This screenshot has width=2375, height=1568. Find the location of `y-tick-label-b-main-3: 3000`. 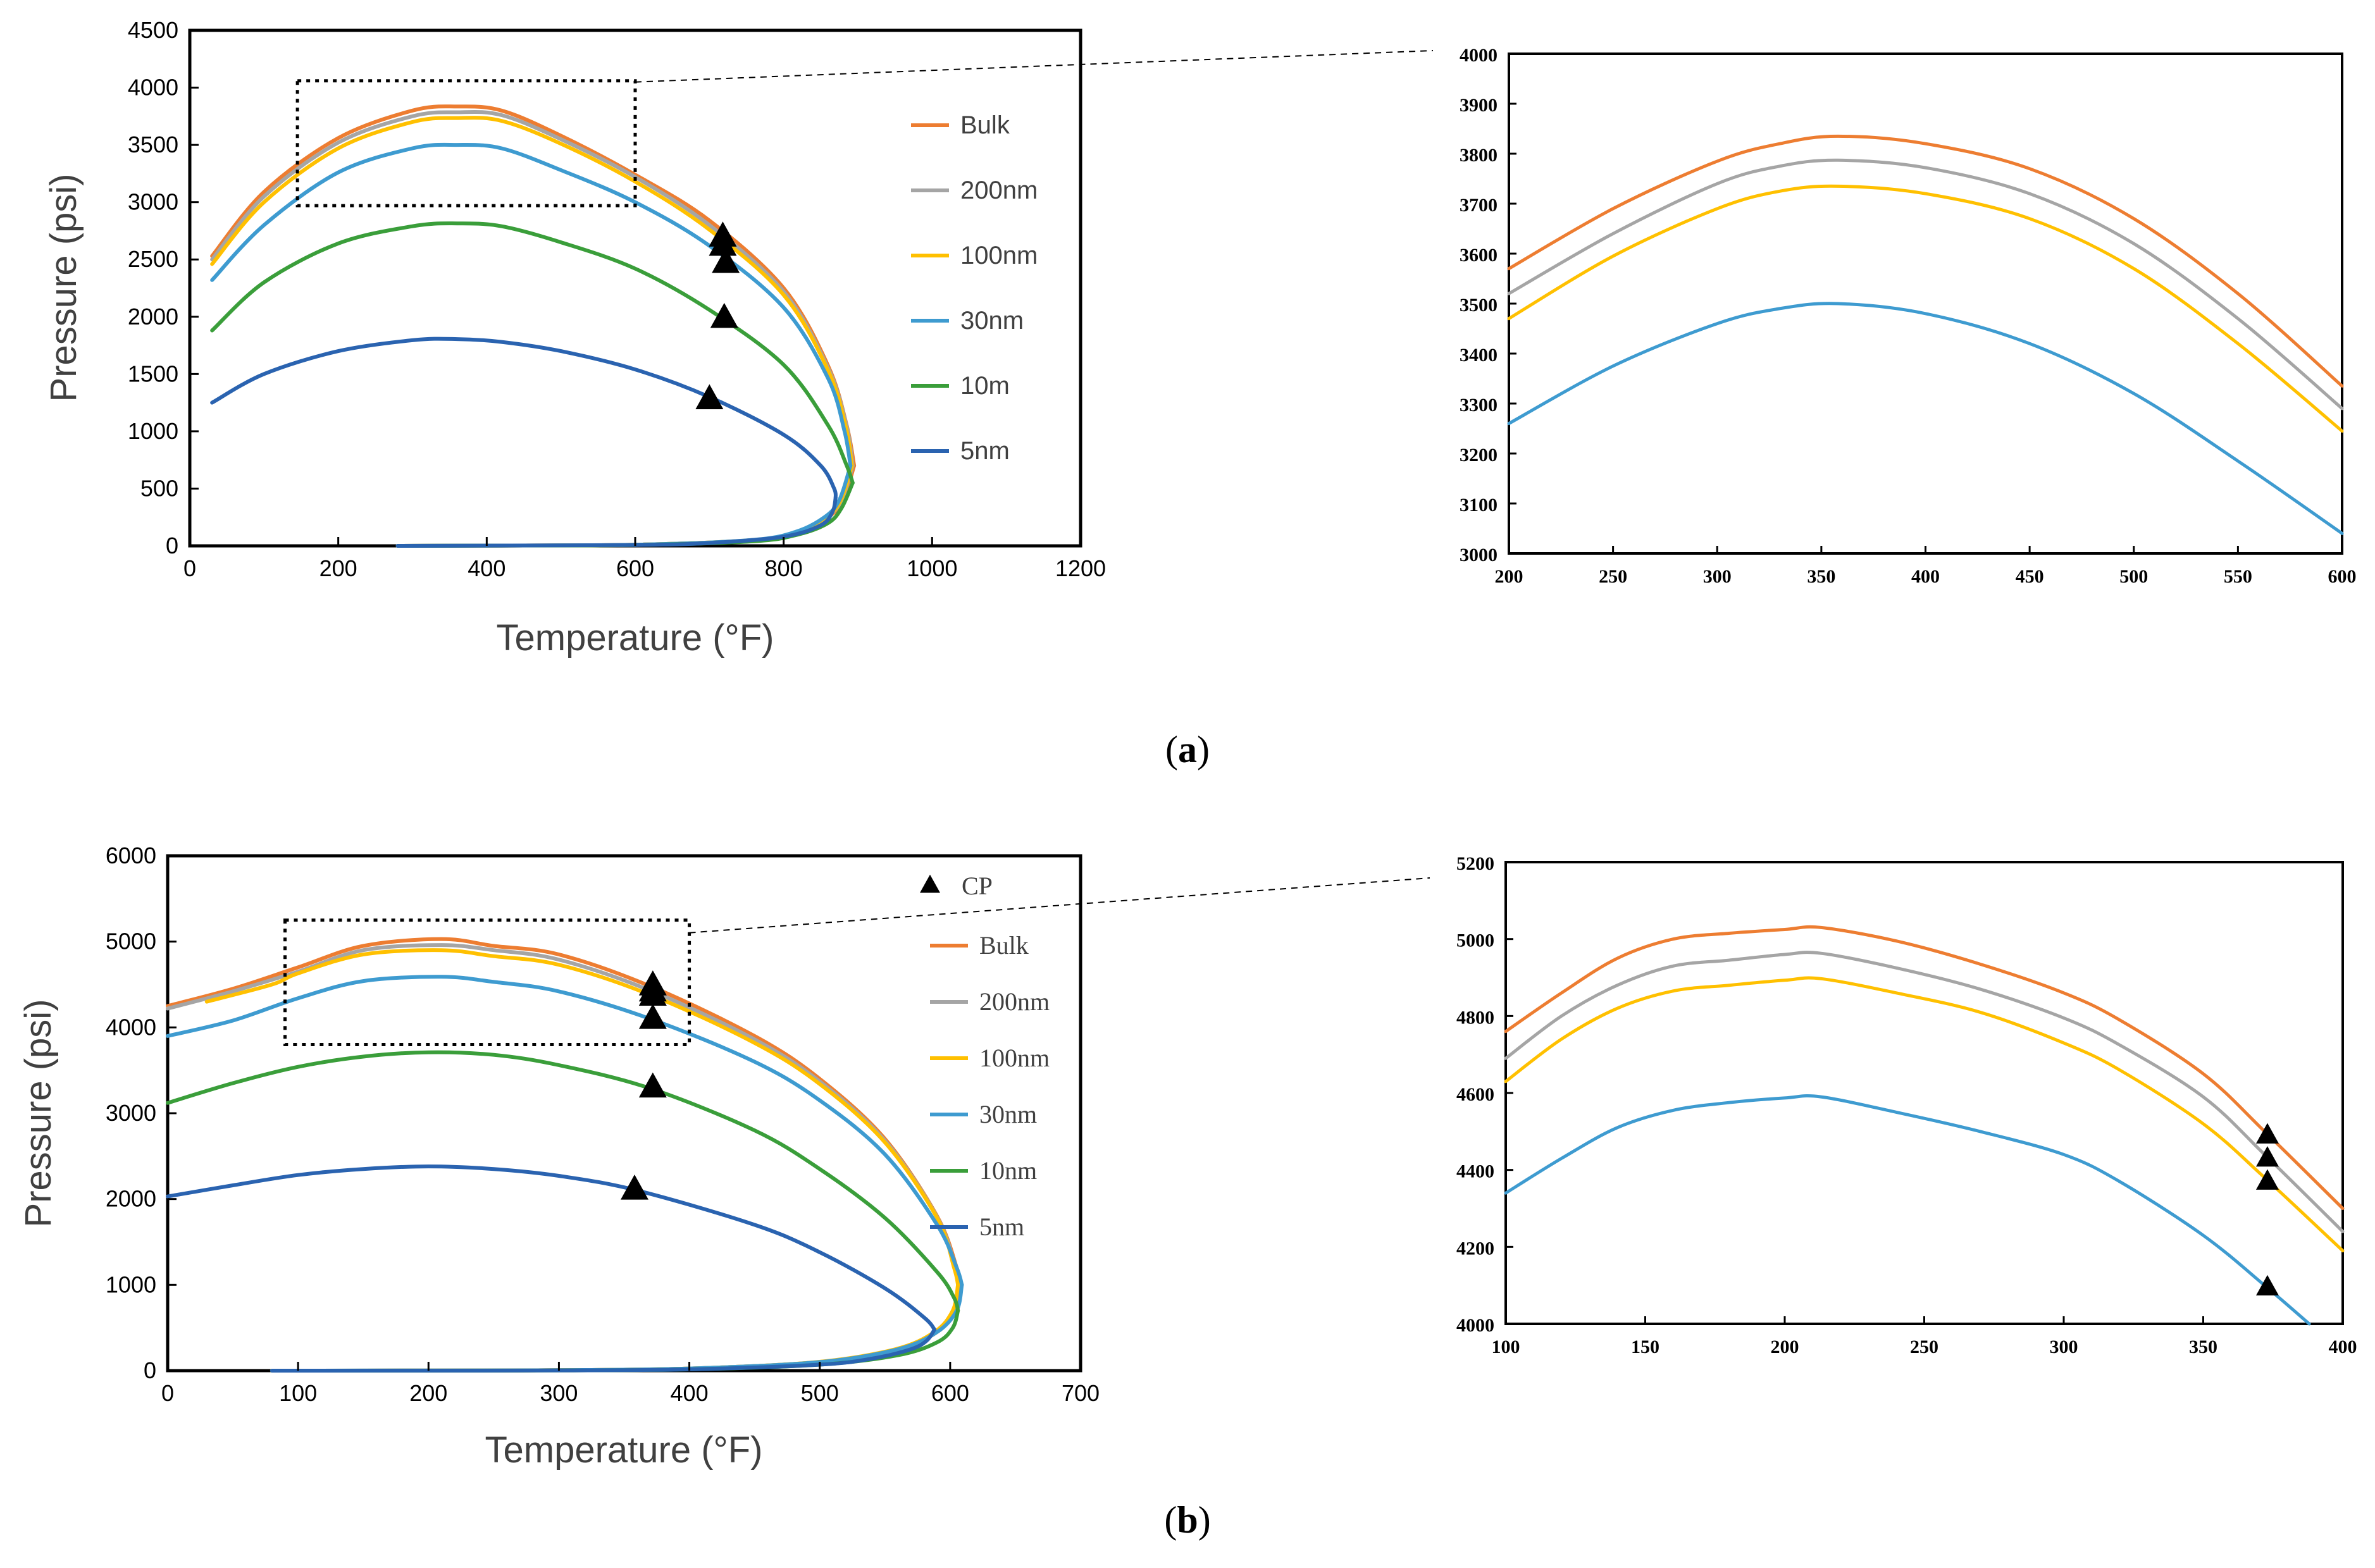

y-tick-label-b-main-3: 3000 is located at coordinates (131, 1113).